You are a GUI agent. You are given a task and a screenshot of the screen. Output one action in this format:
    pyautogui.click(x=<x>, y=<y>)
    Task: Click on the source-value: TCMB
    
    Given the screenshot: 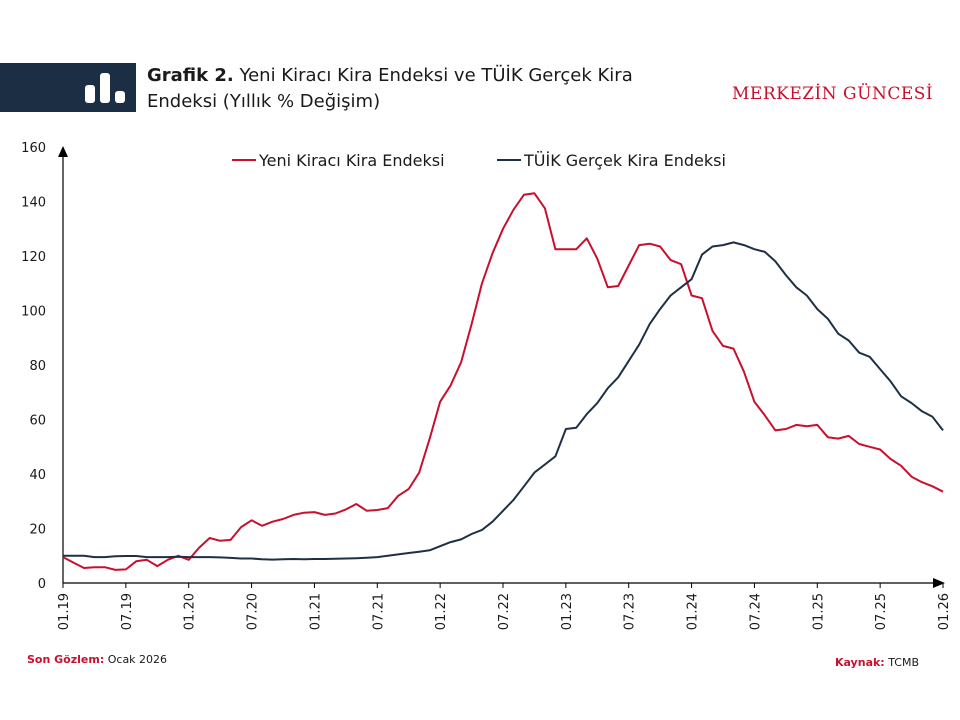 What is the action you would take?
    pyautogui.click(x=903, y=662)
    